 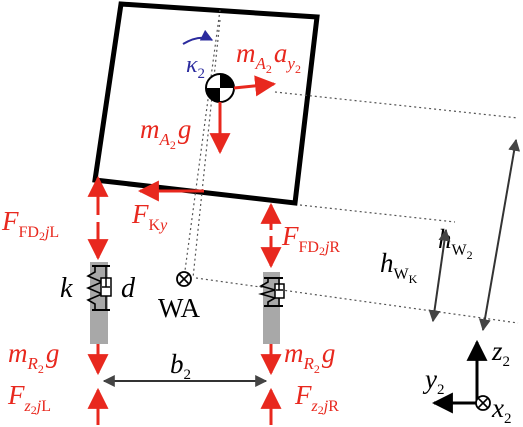 What do you see at coordinates (29, 398) in the screenshot?
I see `f-z-left-label: Fz2jL` at bounding box center [29, 398].